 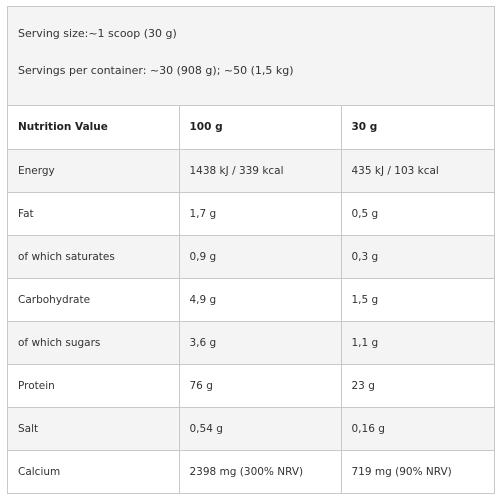 I want to click on header-nutrition-value: Nutrition Value, so click(x=94, y=128).